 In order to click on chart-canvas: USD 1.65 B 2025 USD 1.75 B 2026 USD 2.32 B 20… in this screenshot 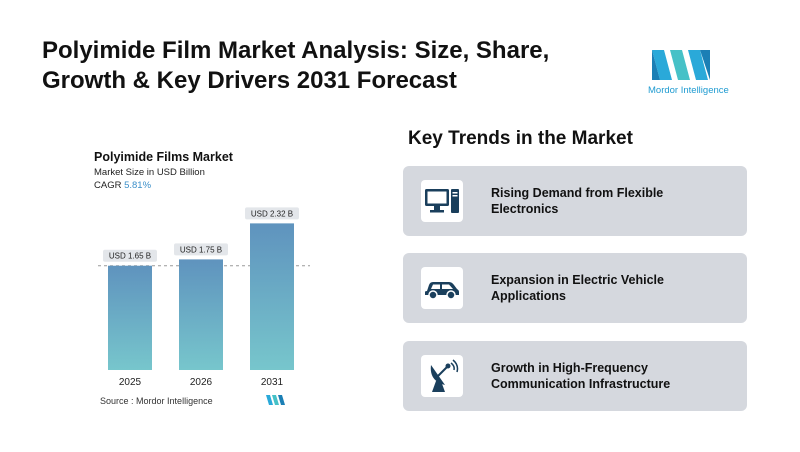, I will do `click(204, 297)`.